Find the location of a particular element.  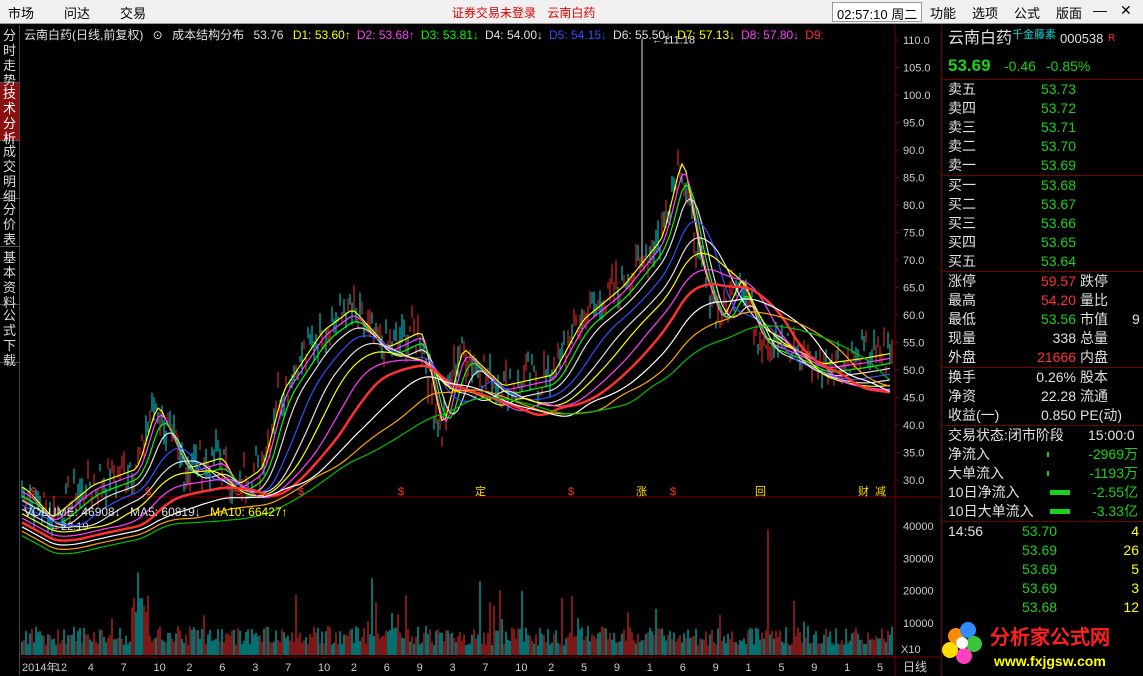

minimize-button: — is located at coordinates (1100, 10).